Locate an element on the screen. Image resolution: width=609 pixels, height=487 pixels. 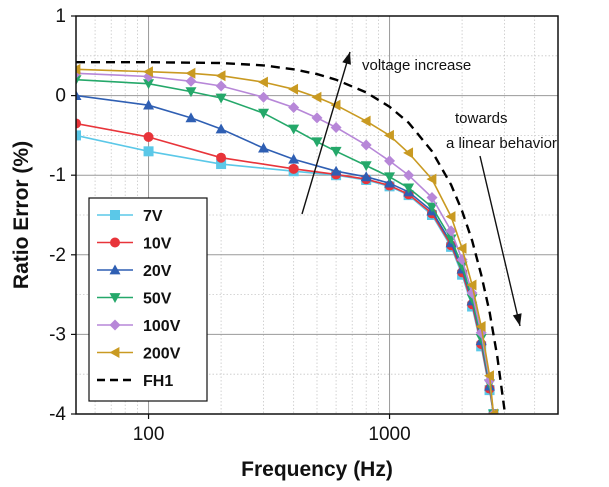
linear-behavior-arrow-shaft is located at coordinates (500, 241).